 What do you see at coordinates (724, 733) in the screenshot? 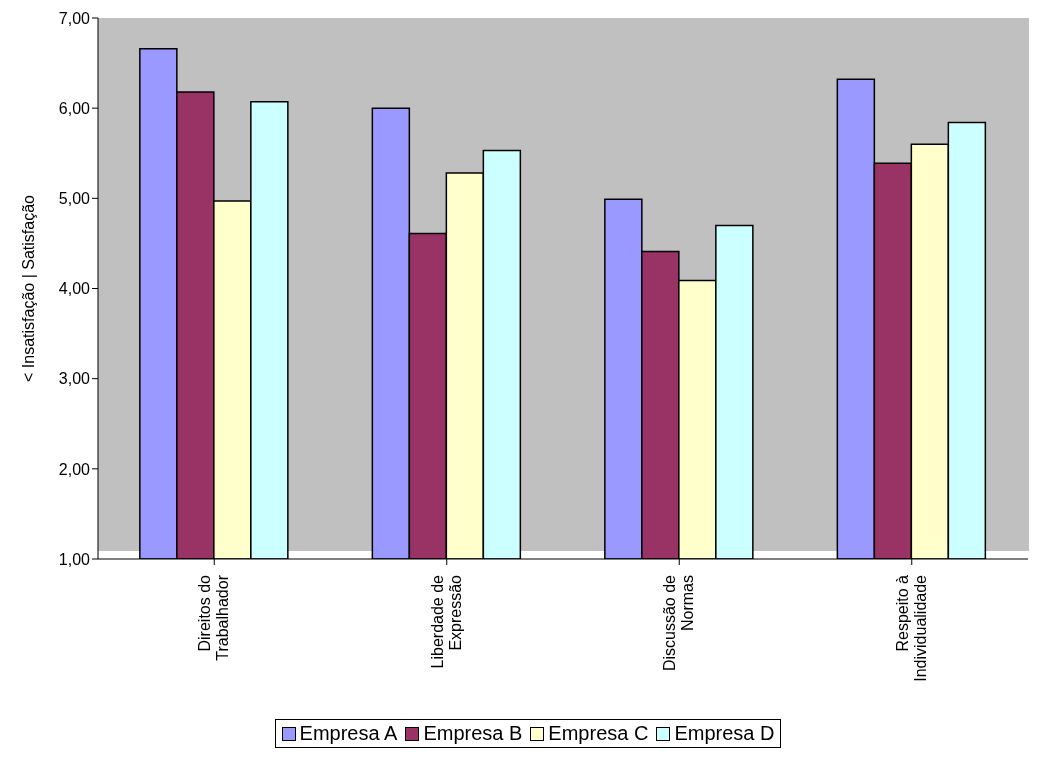
I see `legend-label: Empresa D` at bounding box center [724, 733].